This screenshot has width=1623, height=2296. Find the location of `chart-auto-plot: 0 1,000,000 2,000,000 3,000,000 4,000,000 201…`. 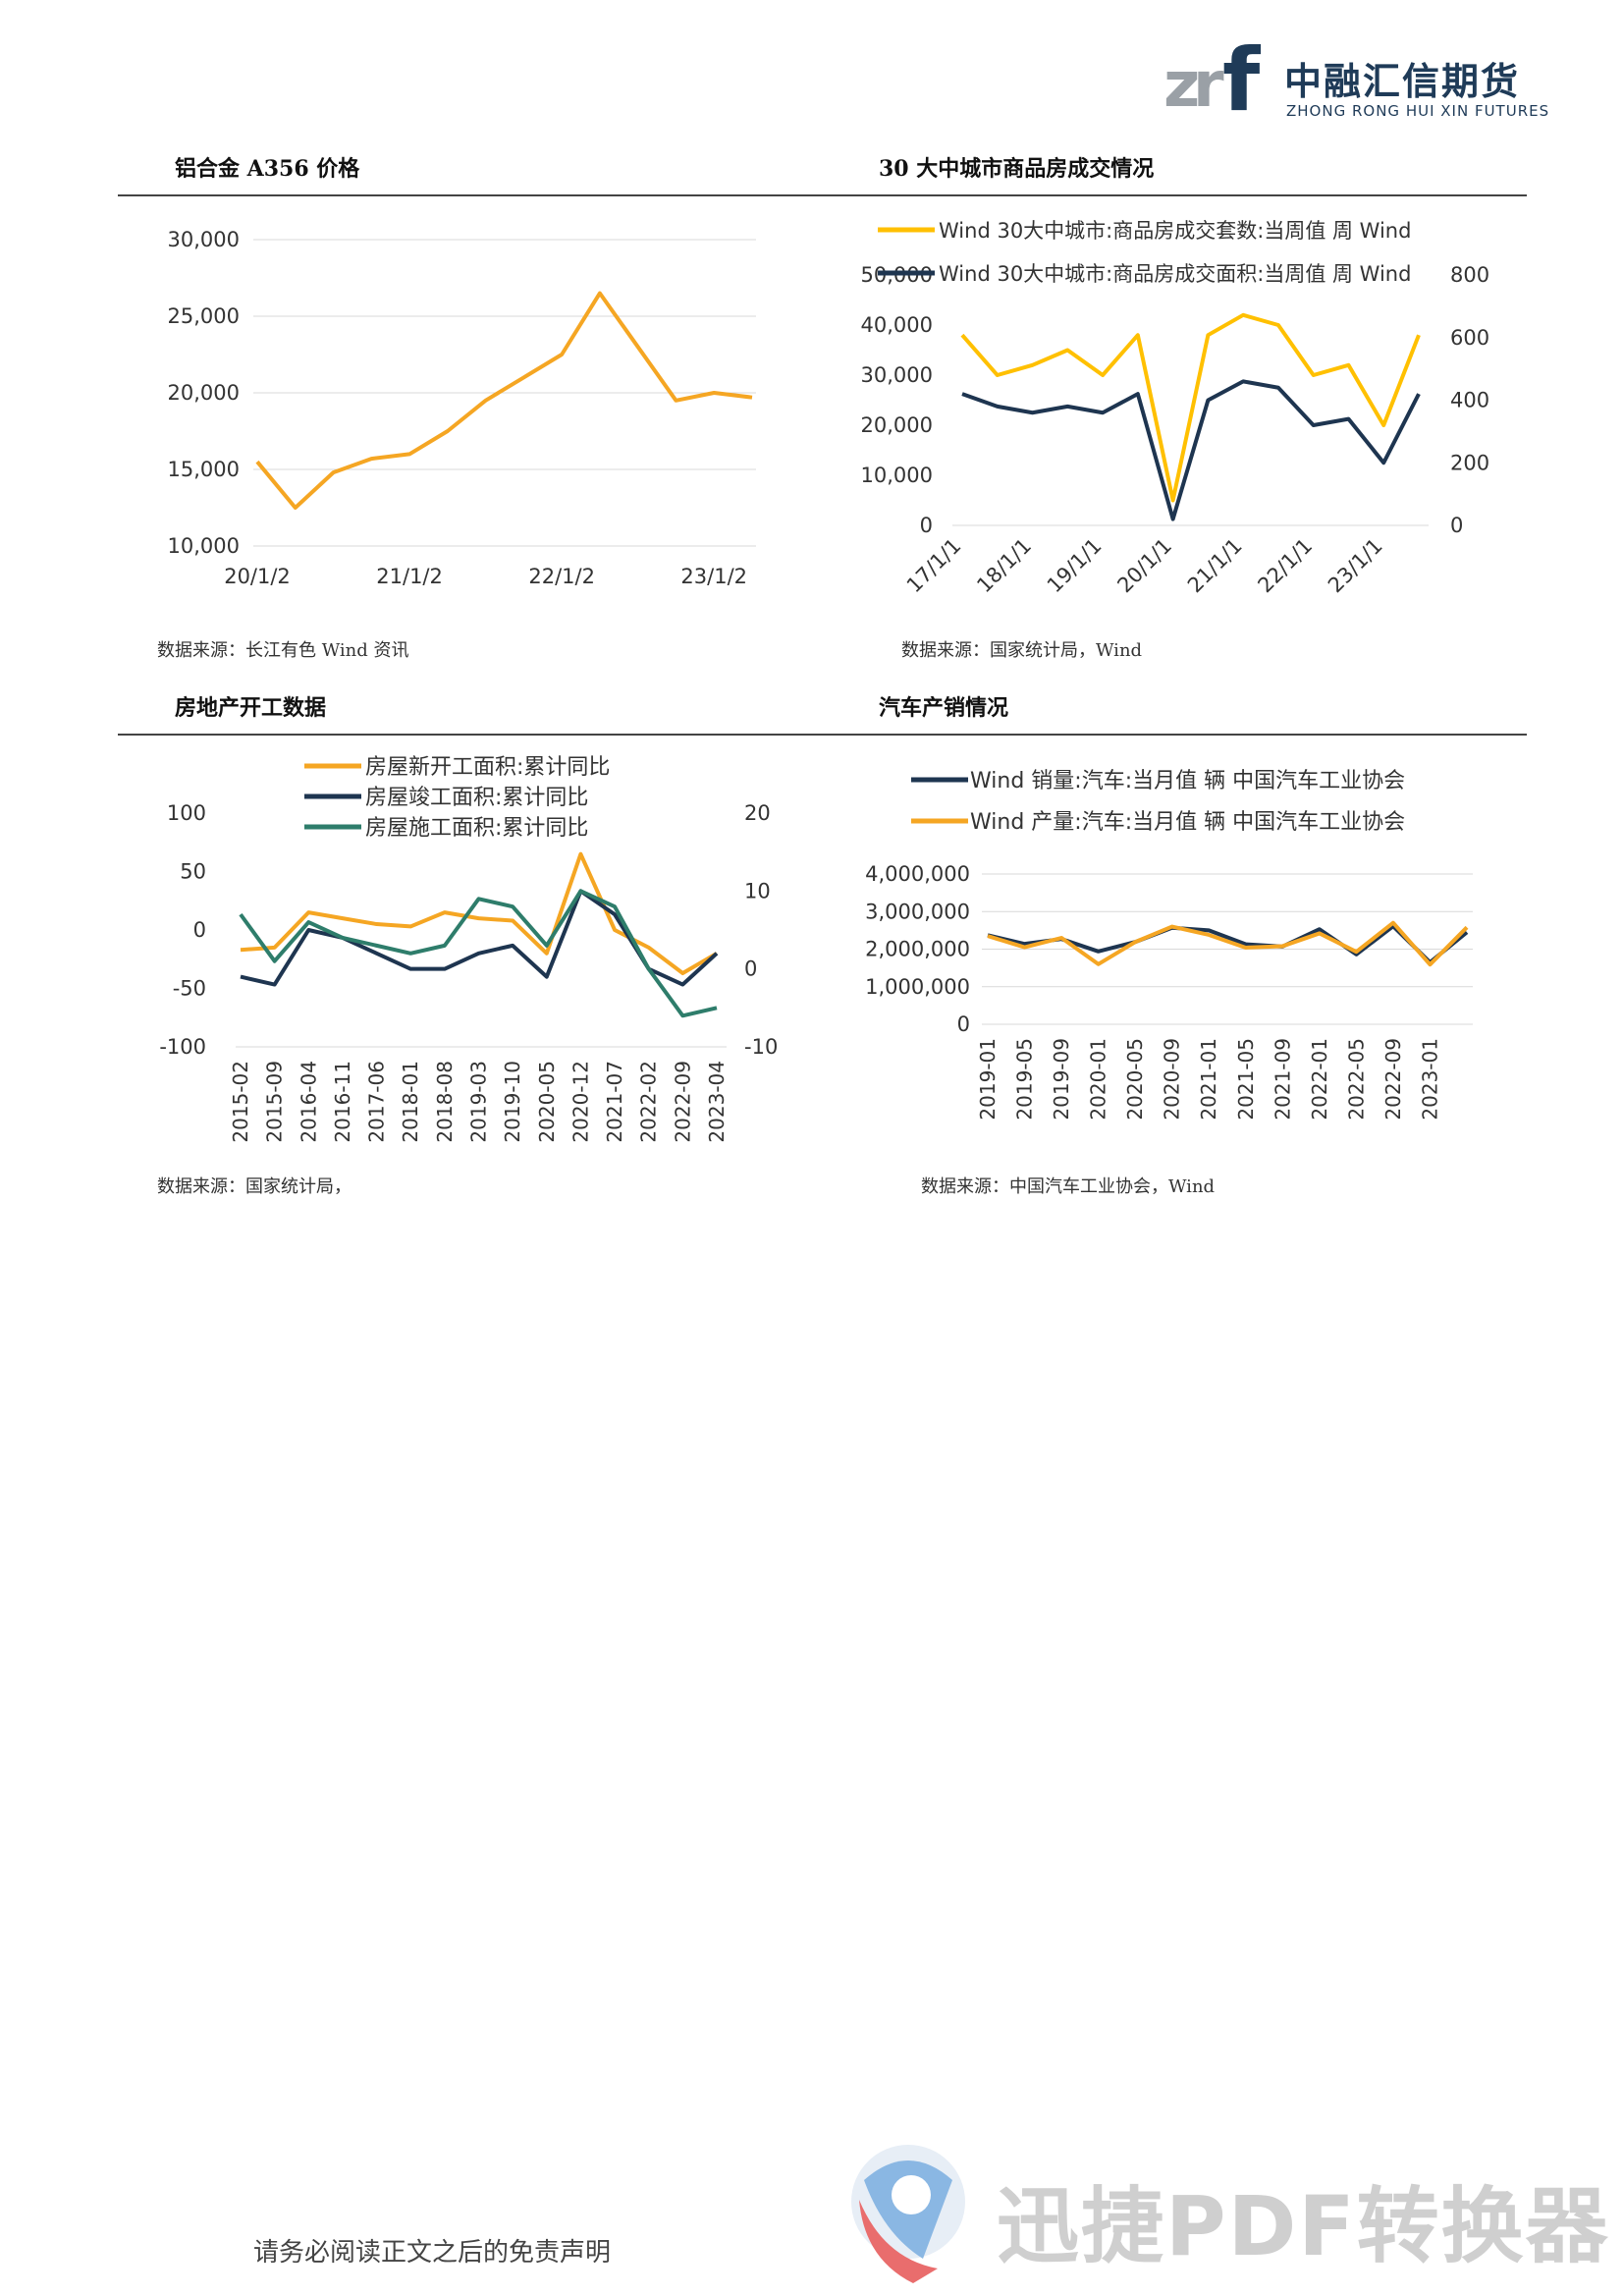

chart-auto-plot: 0 1,000,000 2,000,000 3,000,000 4,000,000 201… is located at coordinates (1169, 945).